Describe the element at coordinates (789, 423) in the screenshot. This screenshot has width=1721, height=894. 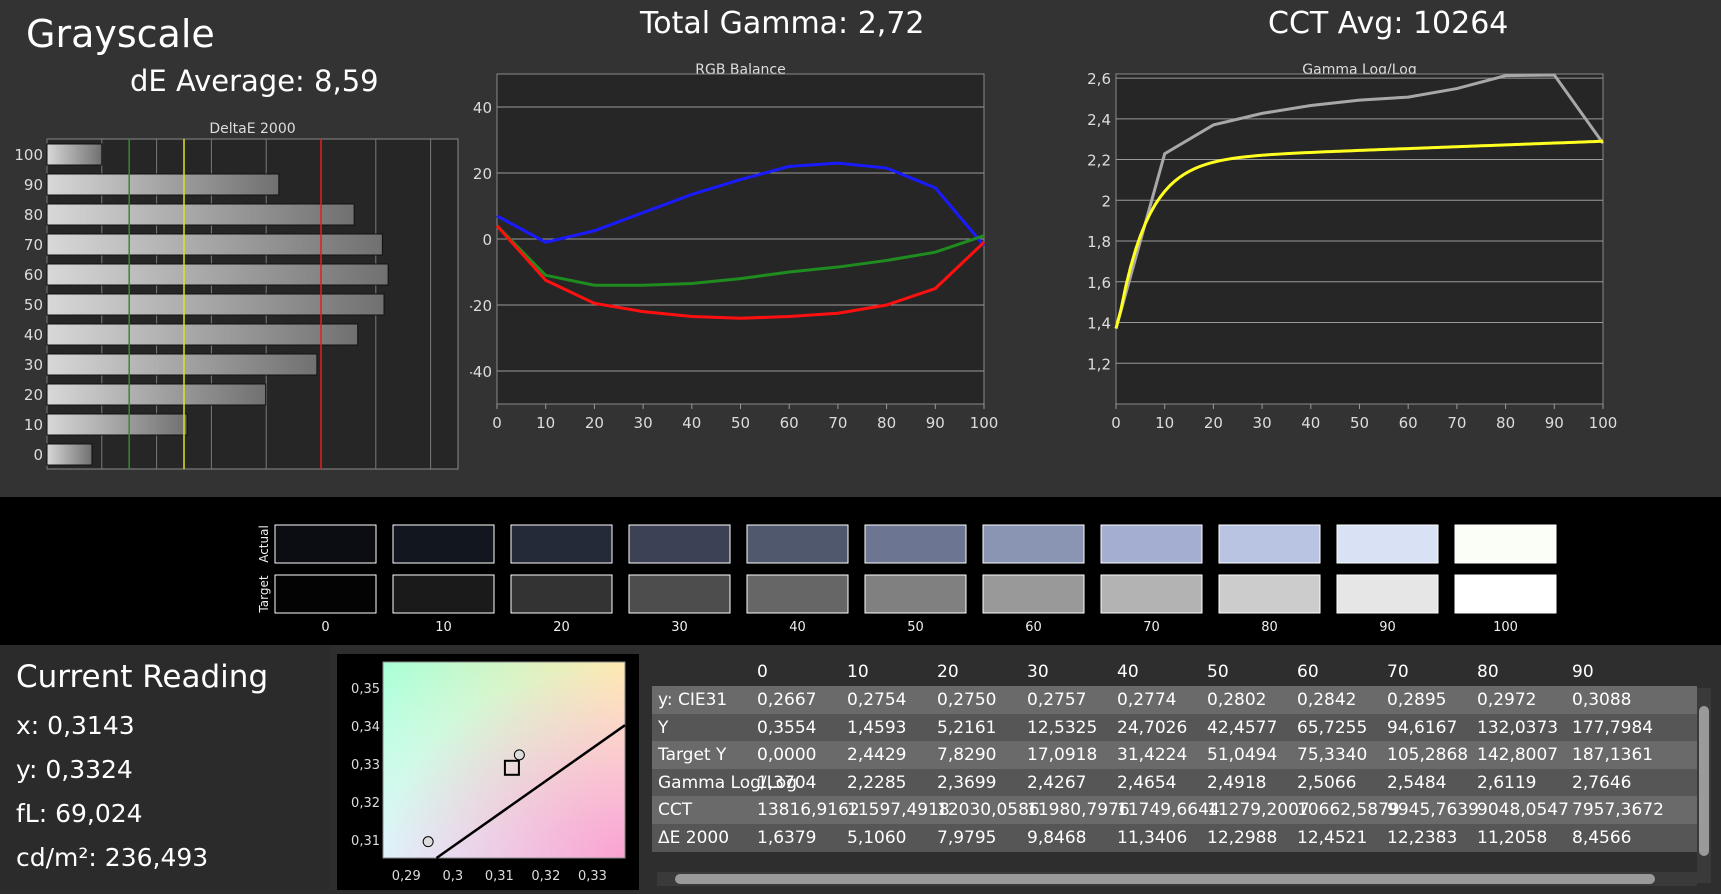
I see `rgb-balance-x-tick: 60` at that location.